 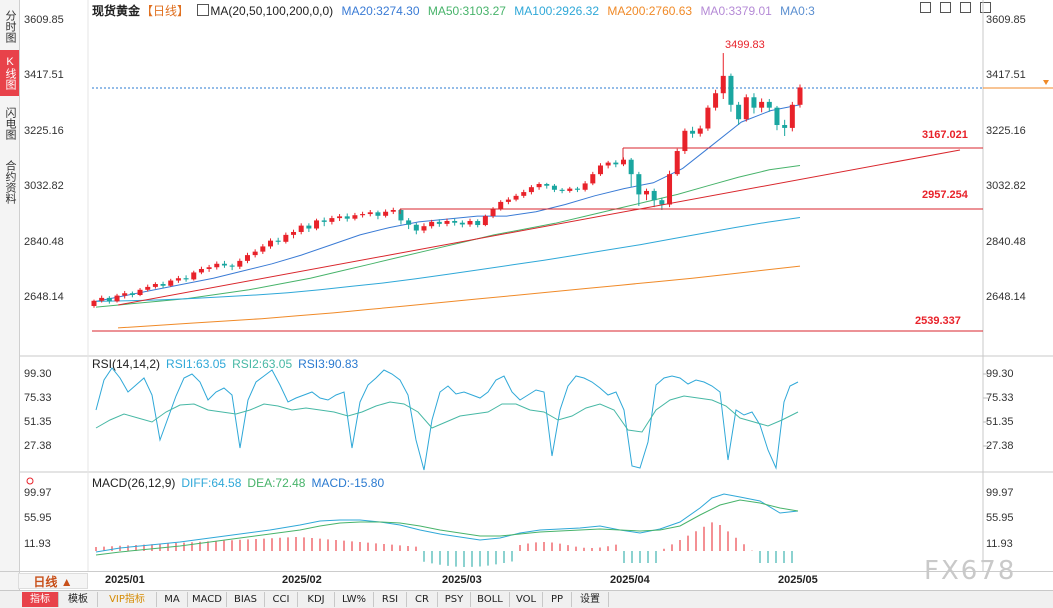 What do you see at coordinates (246, 599) in the screenshot?
I see `tab-bias: BIAS` at bounding box center [246, 599].